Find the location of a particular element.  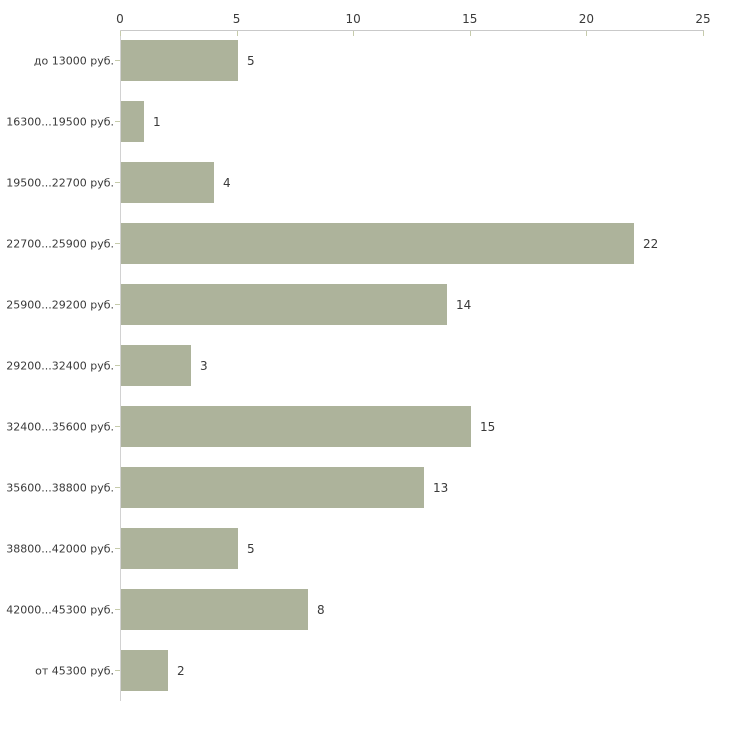

category-label: 29200...32400 руб. is located at coordinates (60, 365).